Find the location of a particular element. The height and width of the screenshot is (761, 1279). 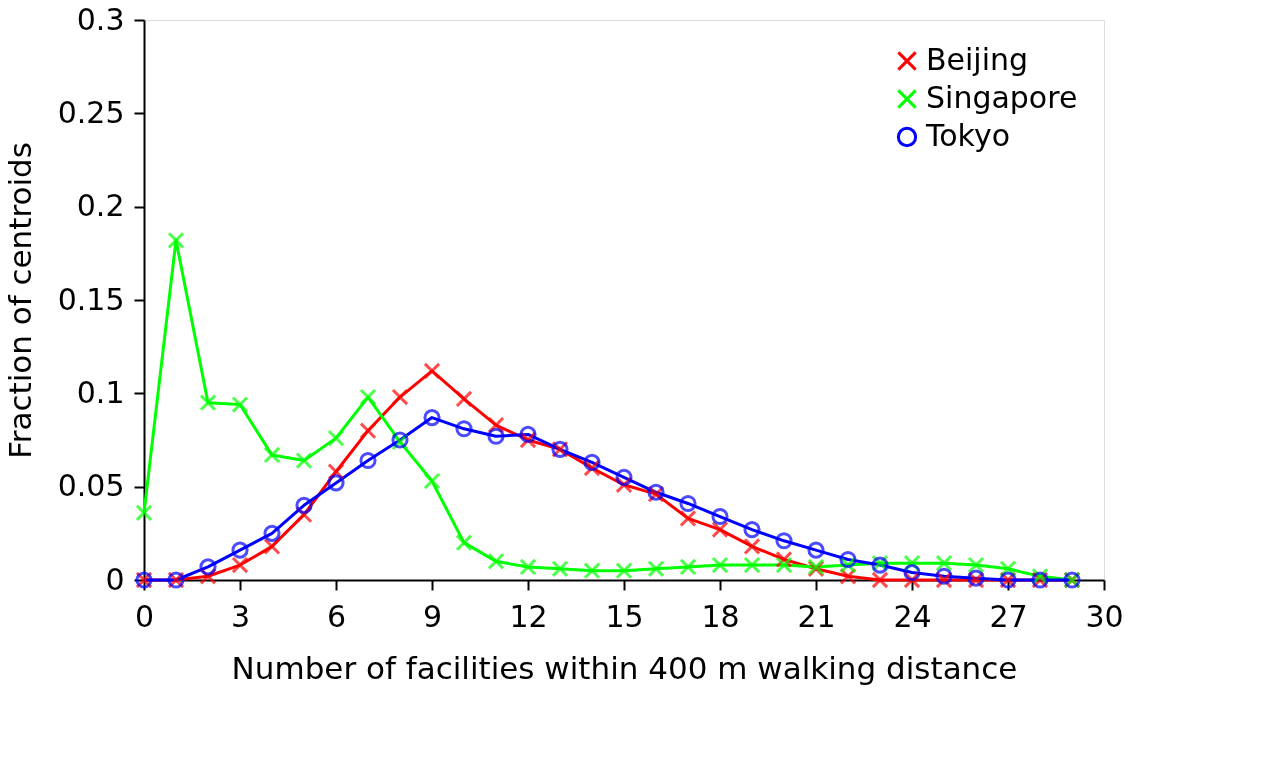

x-axis-title: Number of facilities within 400 m walking distance is located at coordinates (624, 667).